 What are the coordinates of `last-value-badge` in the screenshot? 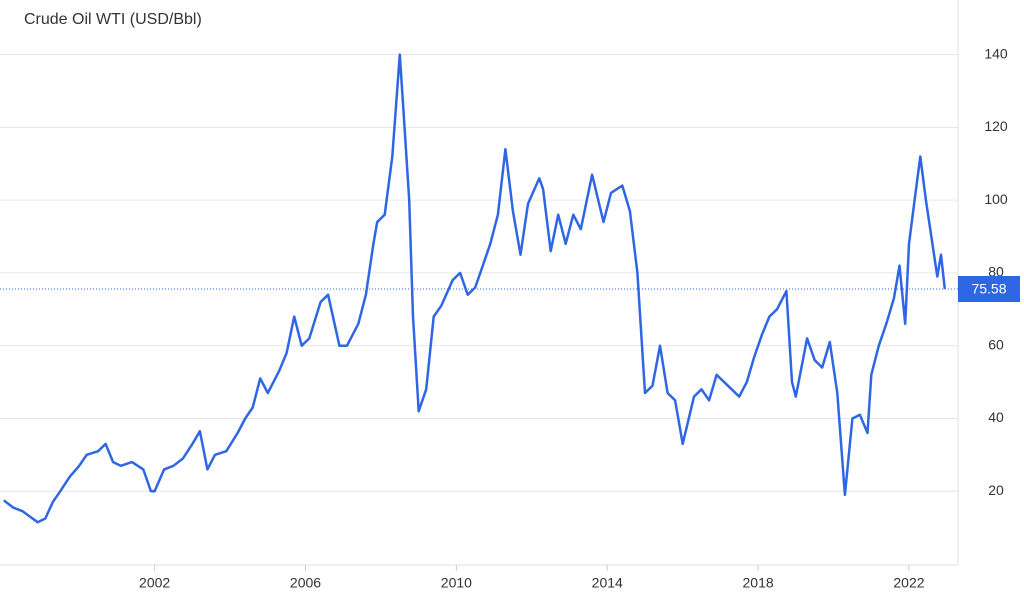 It's located at (989, 288).